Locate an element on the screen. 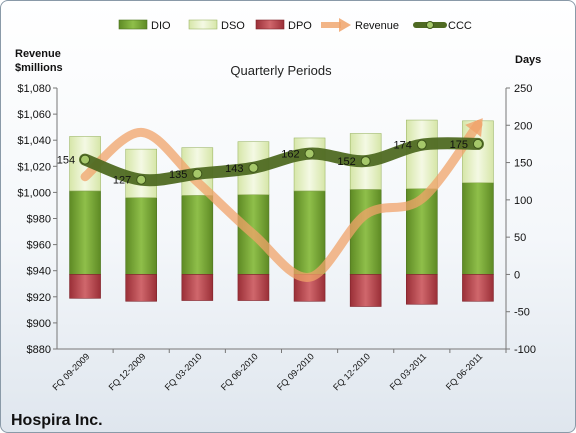 The width and height of the screenshot is (576, 433). right-axis-tick-label: -100 is located at coordinates (525, 350).